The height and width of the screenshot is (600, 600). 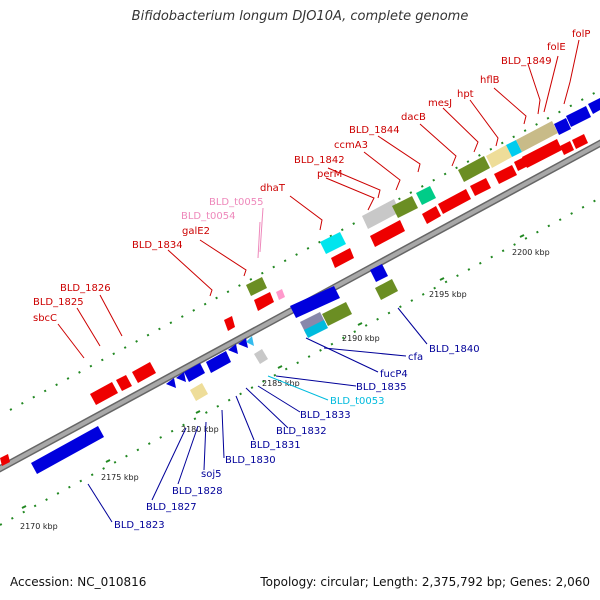 I want to click on gene-label: BLD_1834, so click(x=157, y=245).